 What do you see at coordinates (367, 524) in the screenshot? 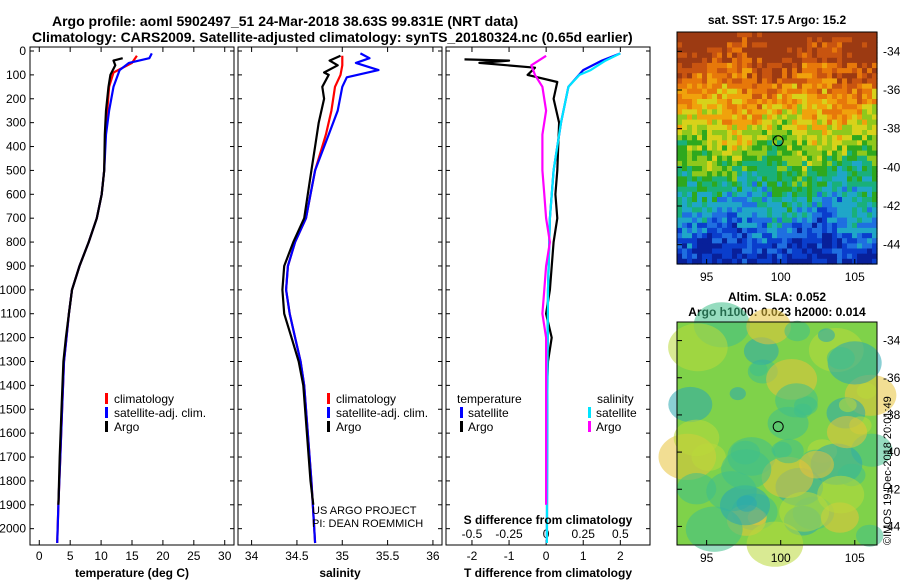
I see `annotation-pi: PI: DEAN ROEMMICH` at bounding box center [367, 524].